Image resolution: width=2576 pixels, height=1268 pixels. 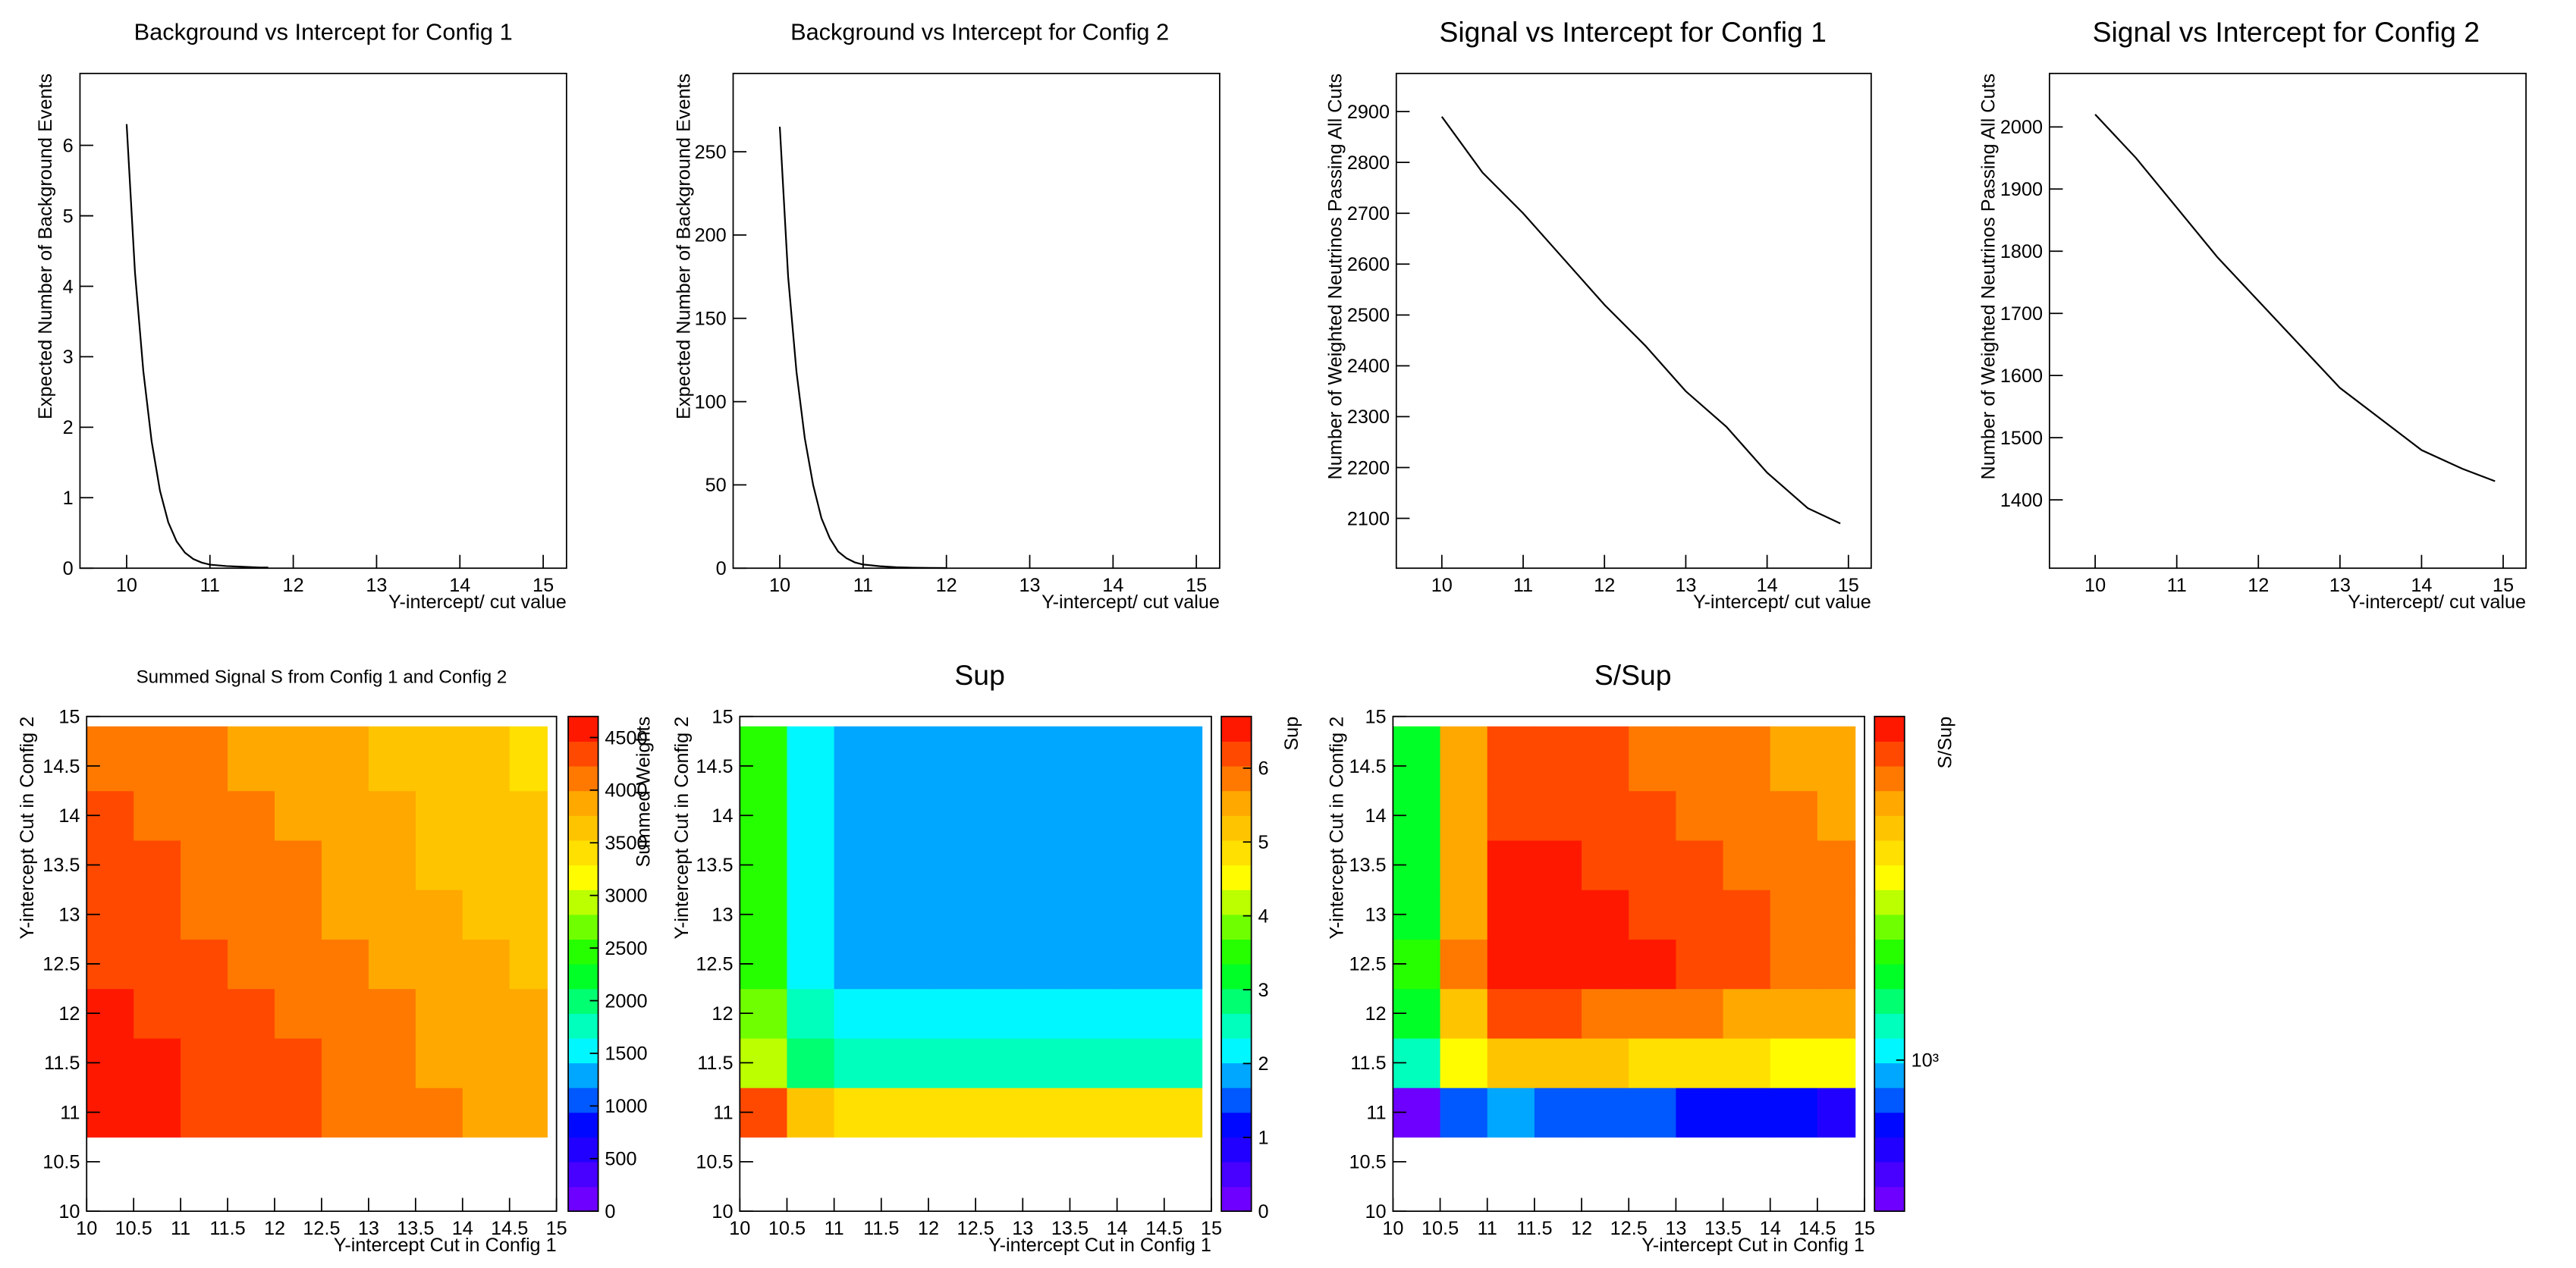 What do you see at coordinates (1368, 518) in the screenshot?
I see `y-tick-label: 2100` at bounding box center [1368, 518].